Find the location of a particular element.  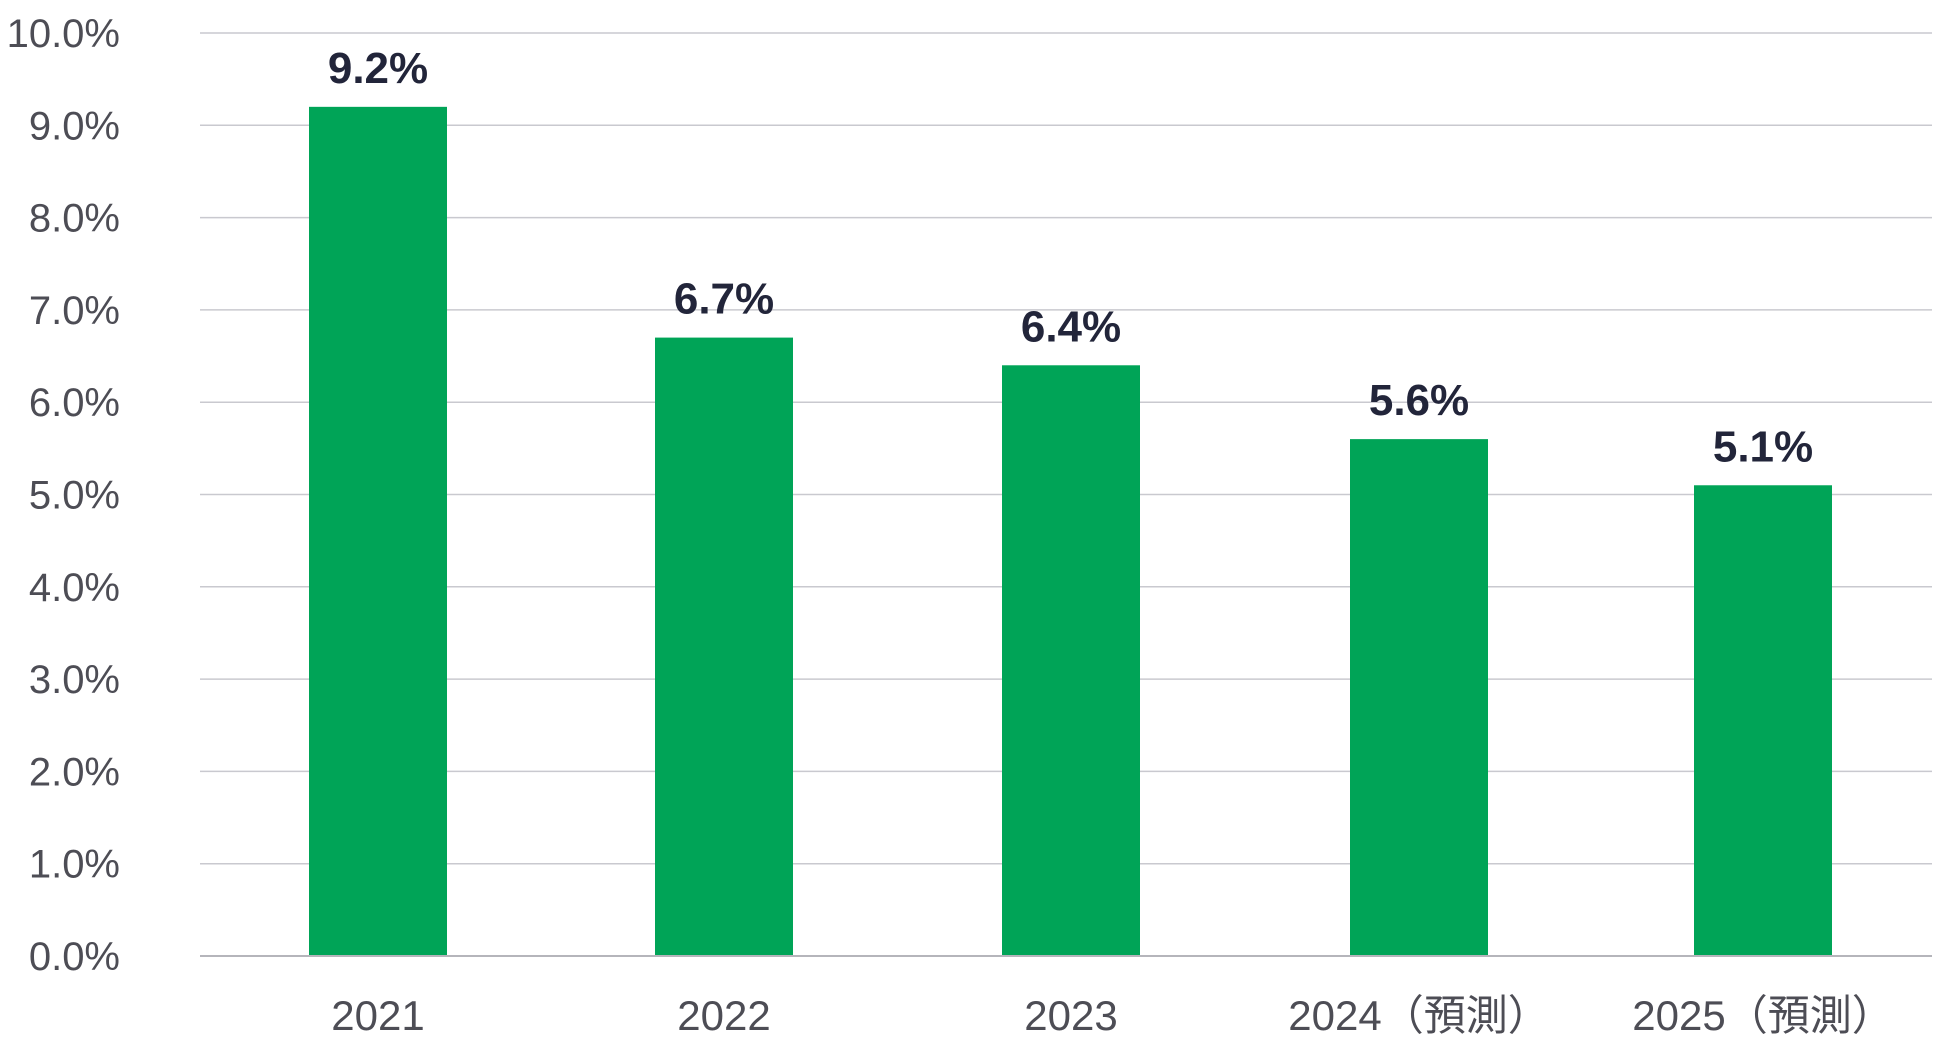

data-label: 9.2% is located at coordinates (378, 68).